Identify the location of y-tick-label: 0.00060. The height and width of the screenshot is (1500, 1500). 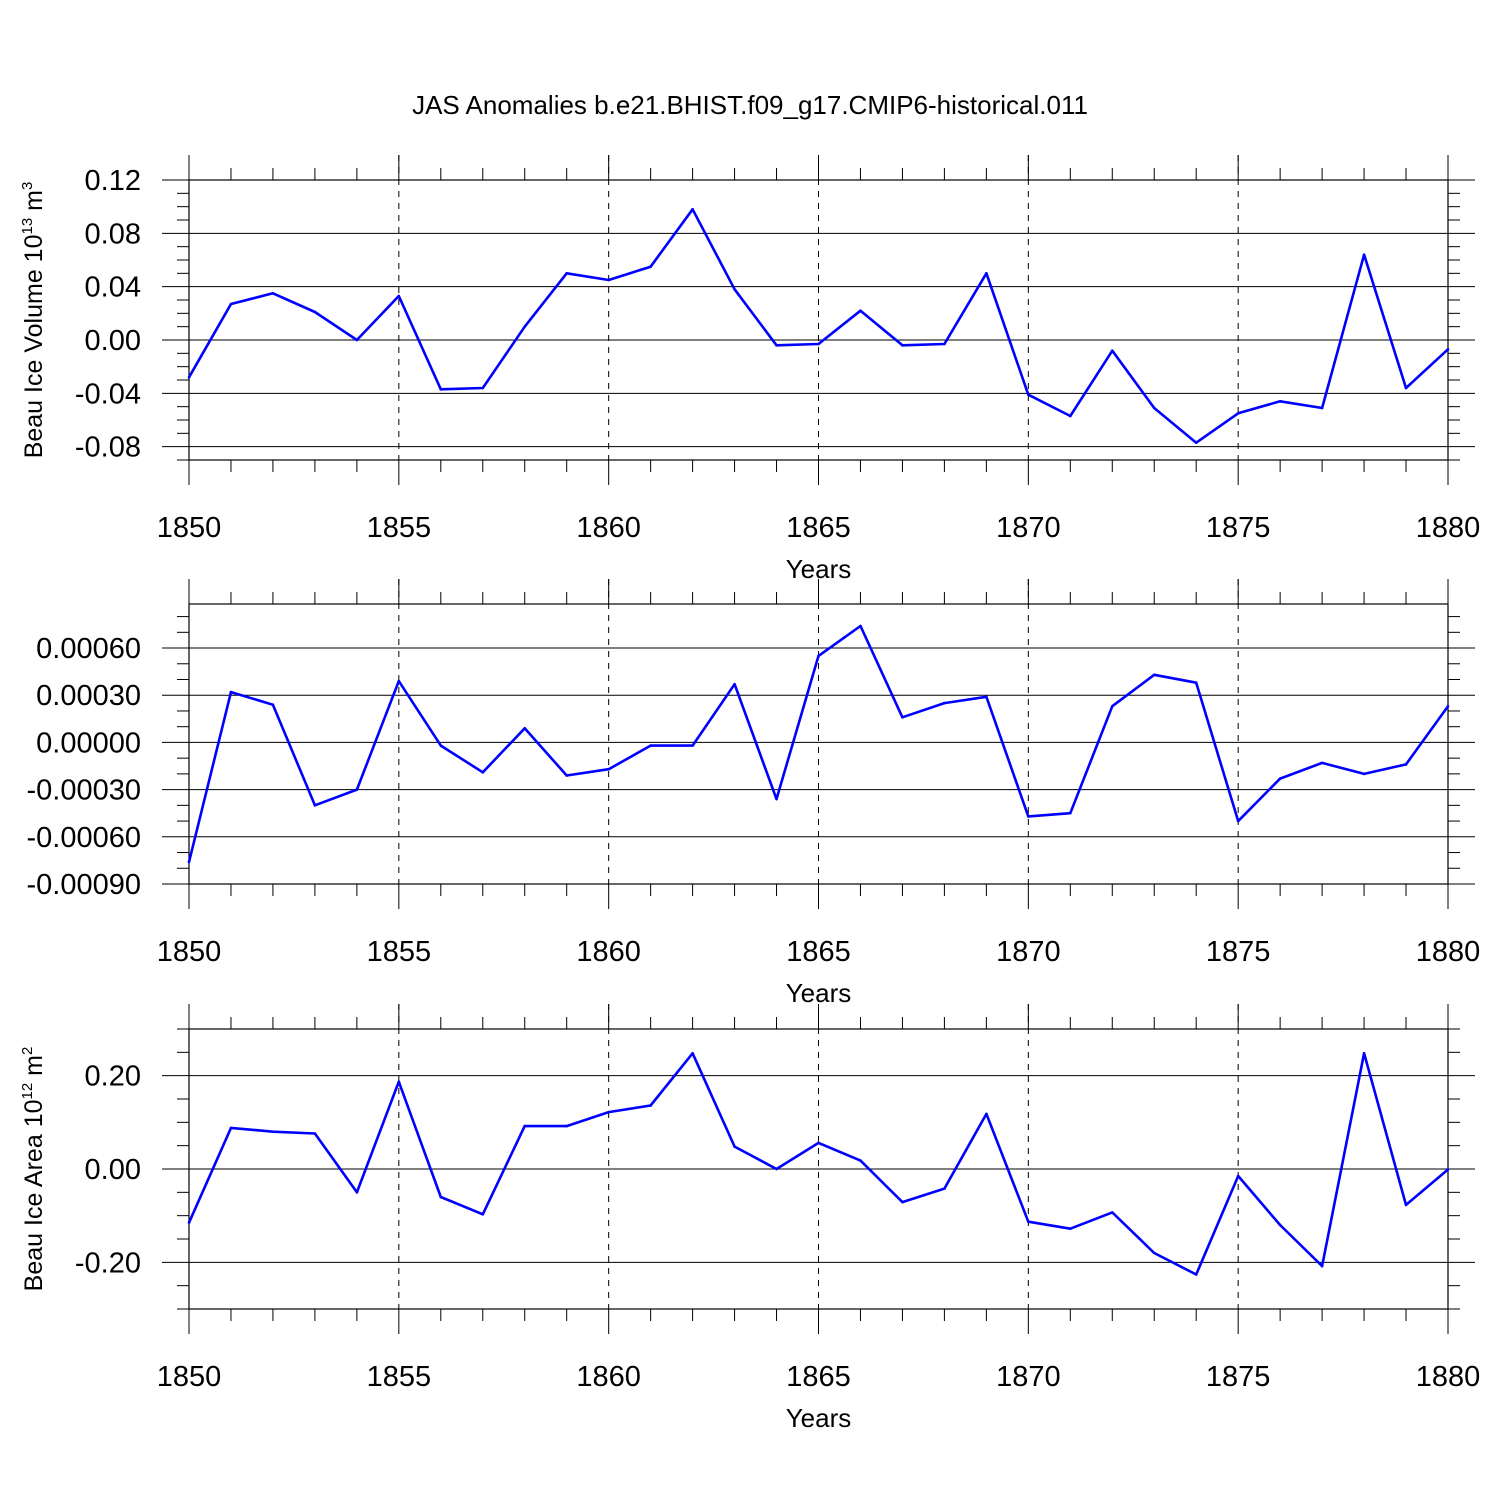
(88, 649).